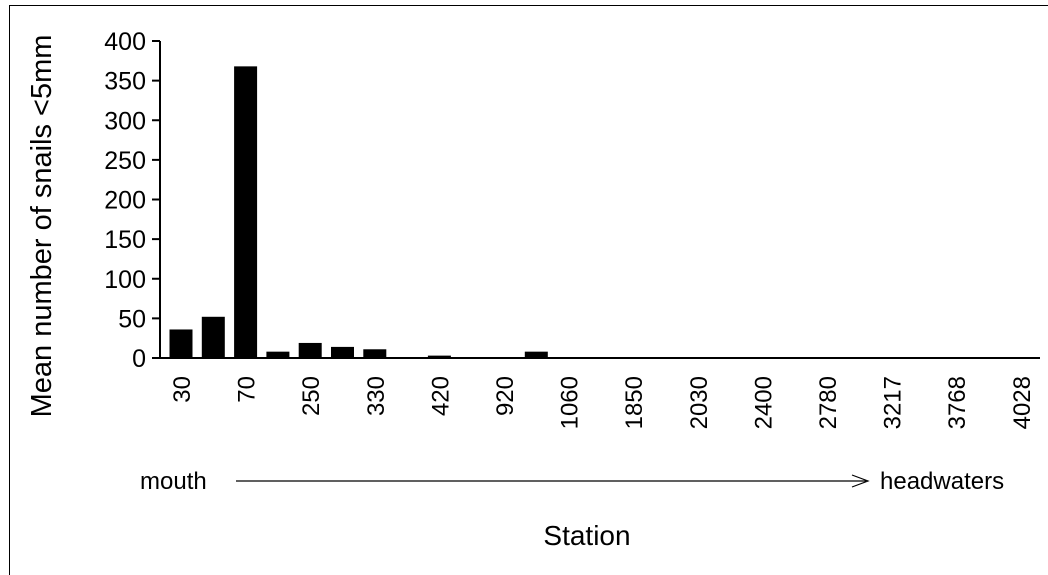 This screenshot has height=575, width=1048. I want to click on x-tick-label: 1850, so click(634, 402).